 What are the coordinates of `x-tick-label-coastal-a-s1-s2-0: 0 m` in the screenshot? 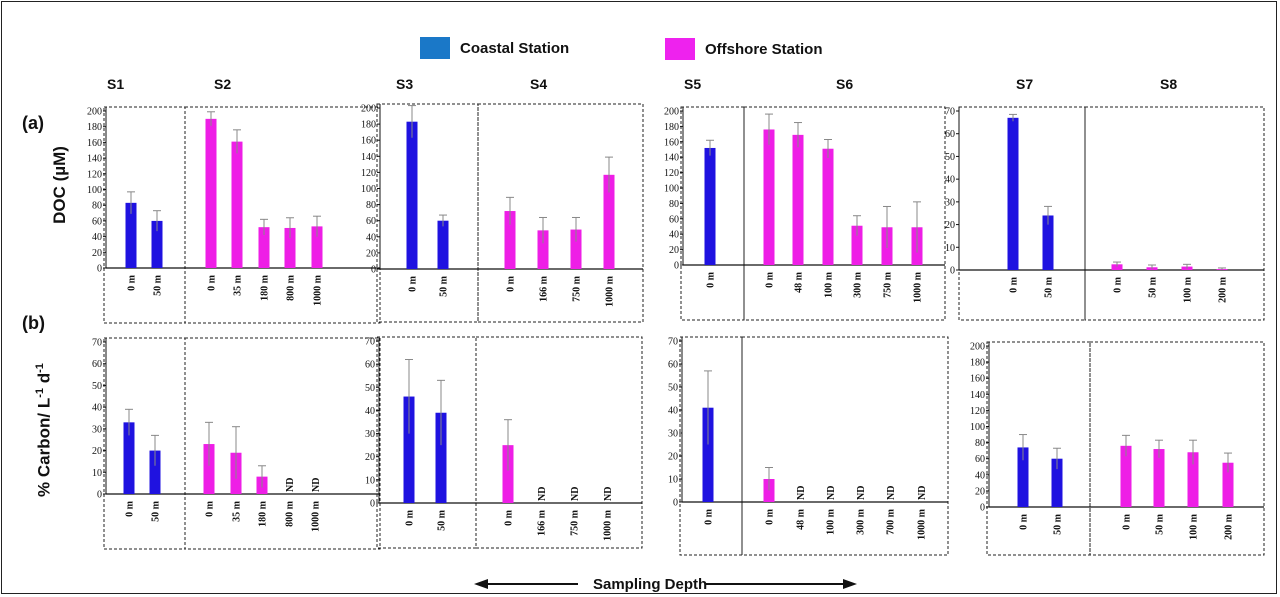 It's located at (132, 282).